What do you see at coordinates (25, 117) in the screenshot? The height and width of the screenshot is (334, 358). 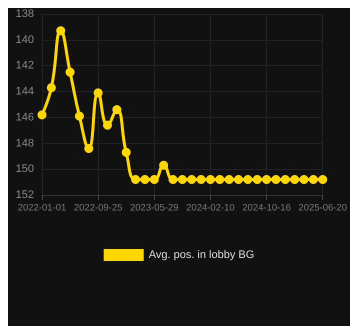 I see `y-tick-label: 146` at bounding box center [25, 117].